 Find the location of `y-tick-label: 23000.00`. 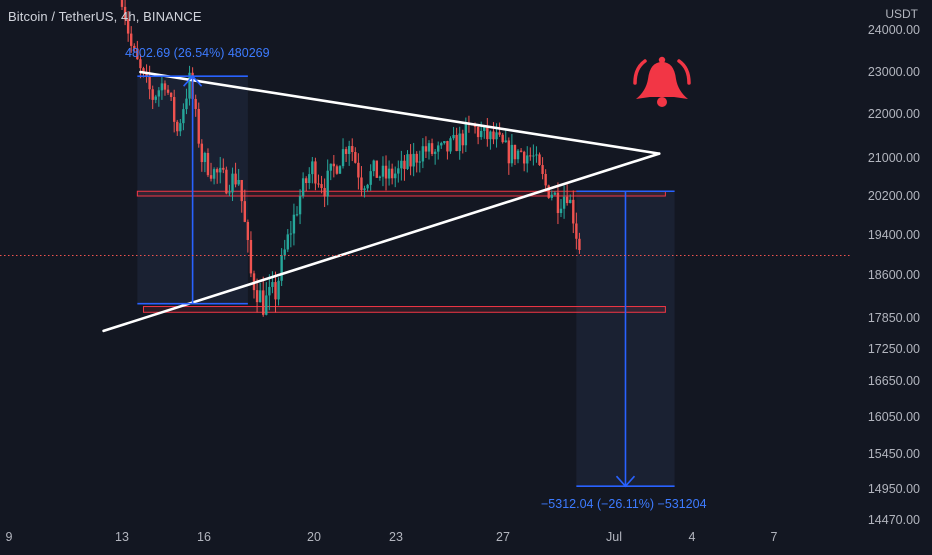

y-tick-label: 23000.00 is located at coordinates (894, 72).